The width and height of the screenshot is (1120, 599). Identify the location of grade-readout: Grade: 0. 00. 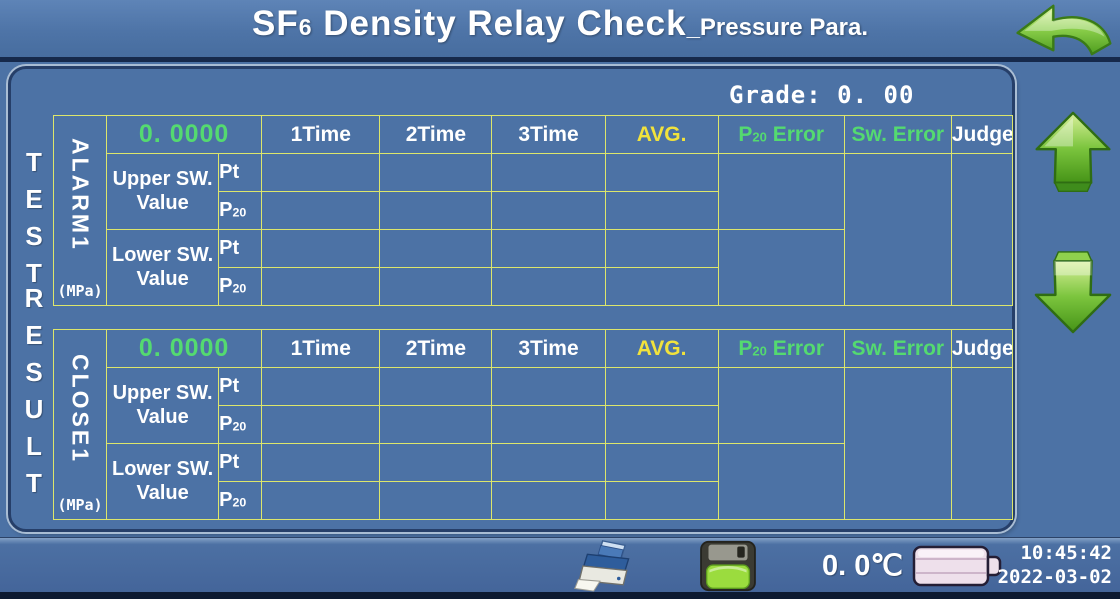
(821, 95).